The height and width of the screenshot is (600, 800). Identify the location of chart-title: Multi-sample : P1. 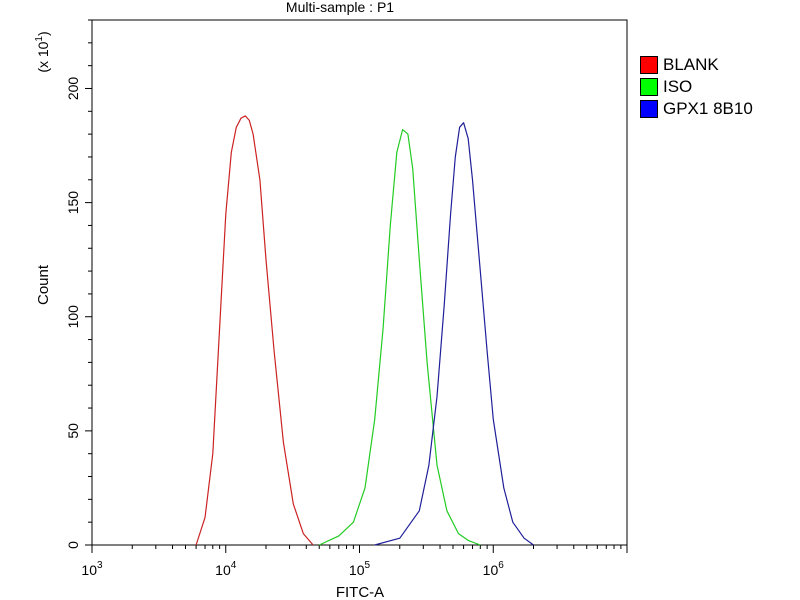
(340, 7).